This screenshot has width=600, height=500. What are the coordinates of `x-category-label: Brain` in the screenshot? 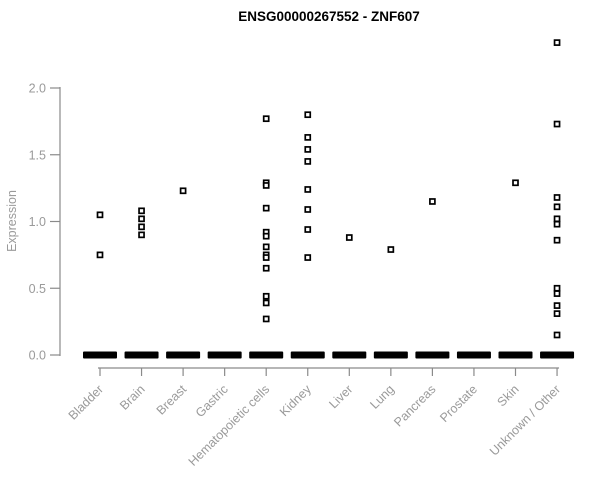 It's located at (132, 397).